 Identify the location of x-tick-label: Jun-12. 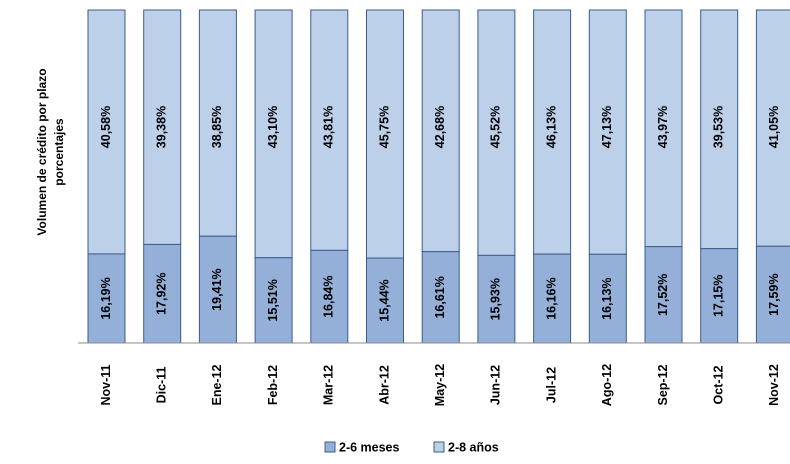
(496, 385).